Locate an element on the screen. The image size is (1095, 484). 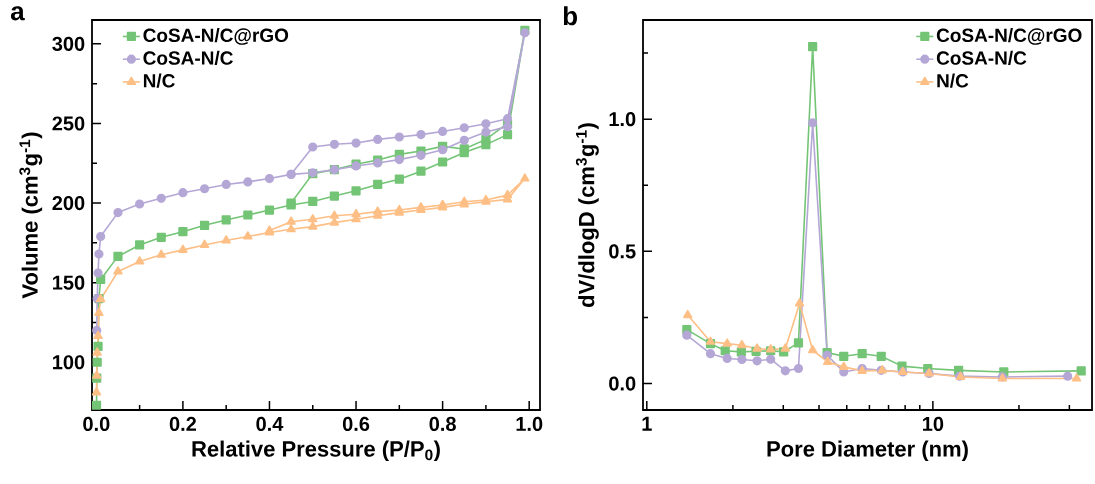
x-tick-label: 1.0 is located at coordinates (529, 424).